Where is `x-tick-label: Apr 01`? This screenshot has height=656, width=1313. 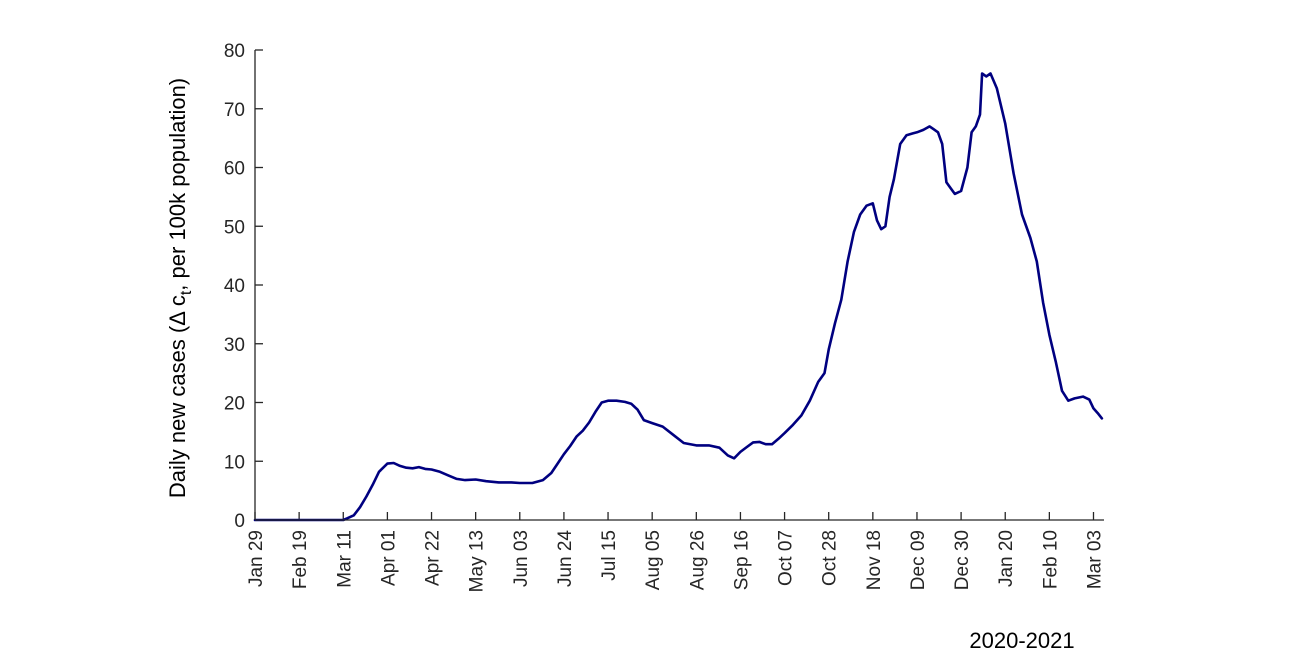 x-tick-label: Apr 01 is located at coordinates (388, 558).